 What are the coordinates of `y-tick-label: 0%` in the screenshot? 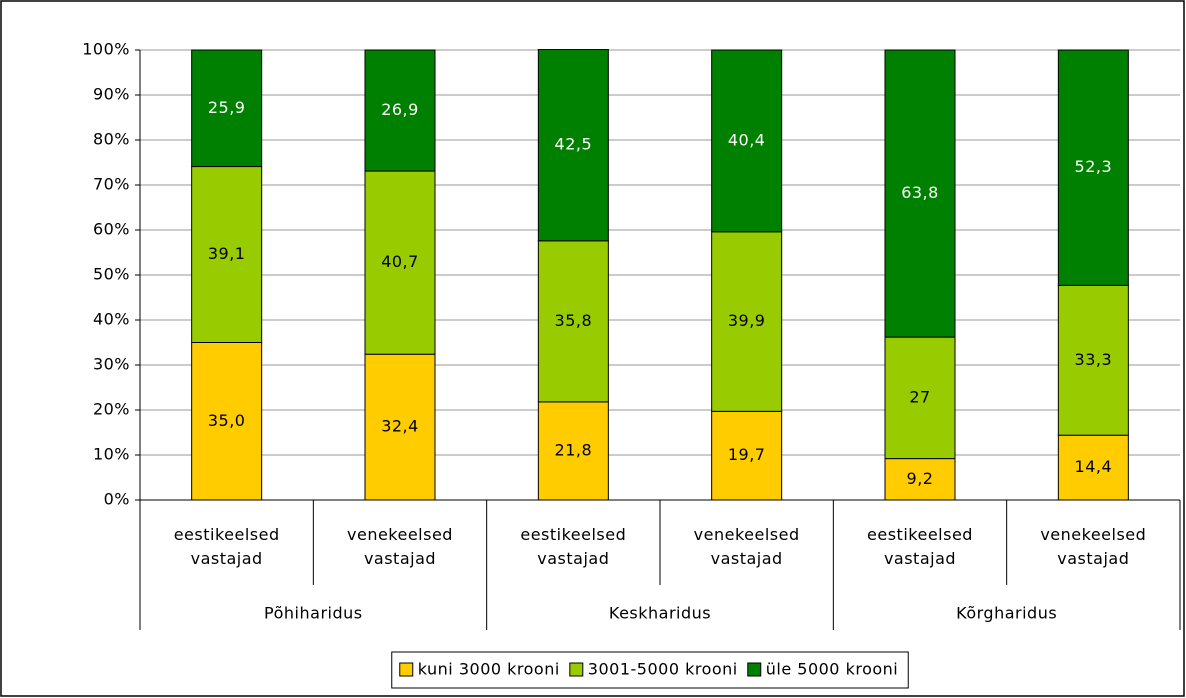 It's located at (117, 499).